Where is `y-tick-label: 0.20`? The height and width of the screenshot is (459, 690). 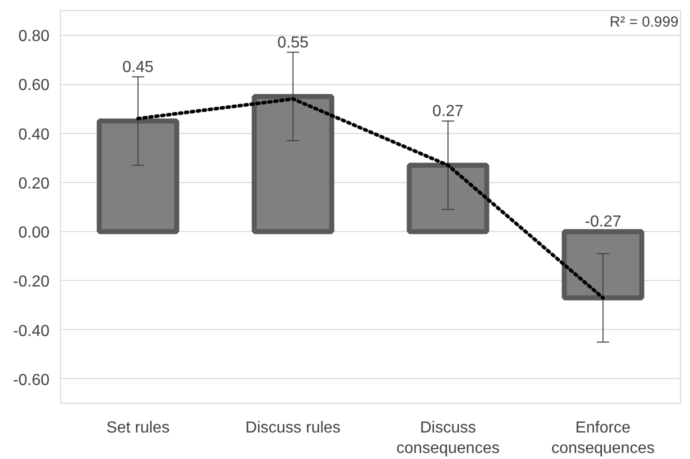
y-tick-label: 0.20 is located at coordinates (34, 183).